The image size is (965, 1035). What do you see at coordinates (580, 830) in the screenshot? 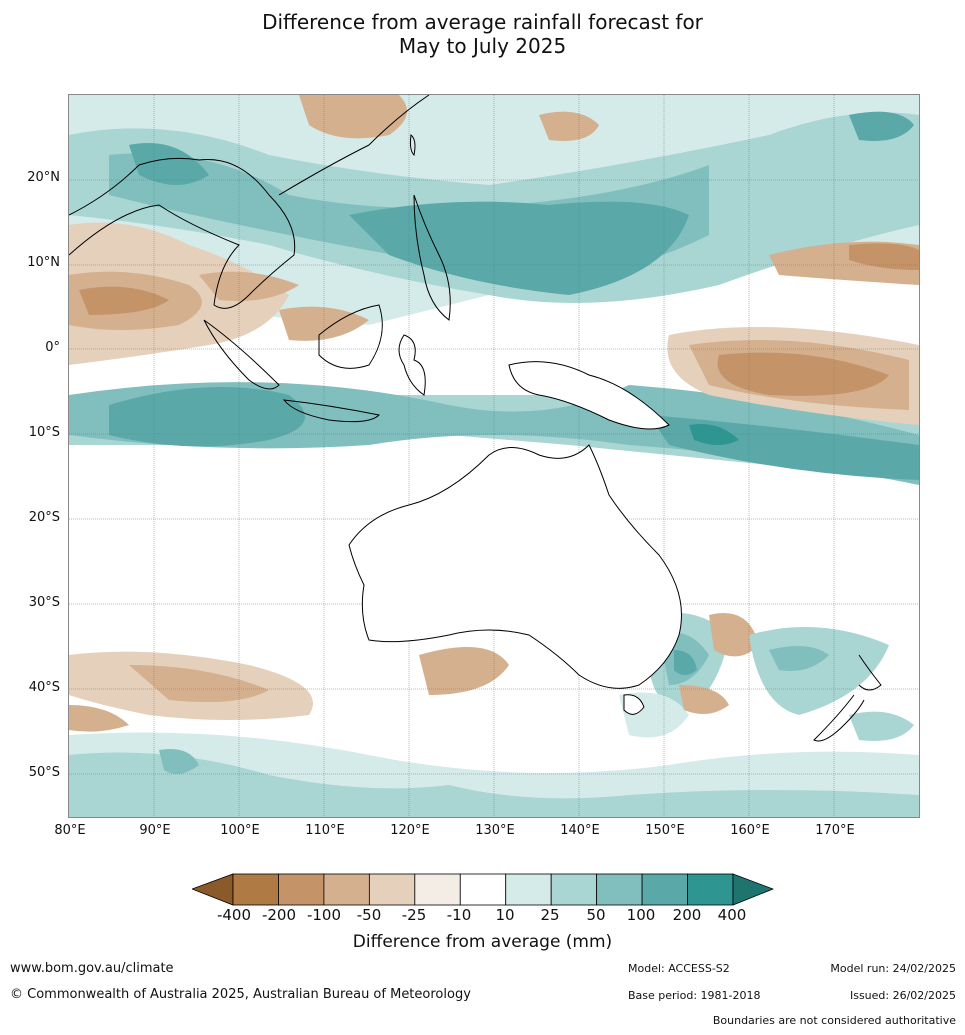
I see `lon-label-140e: 140°E` at bounding box center [580, 830].